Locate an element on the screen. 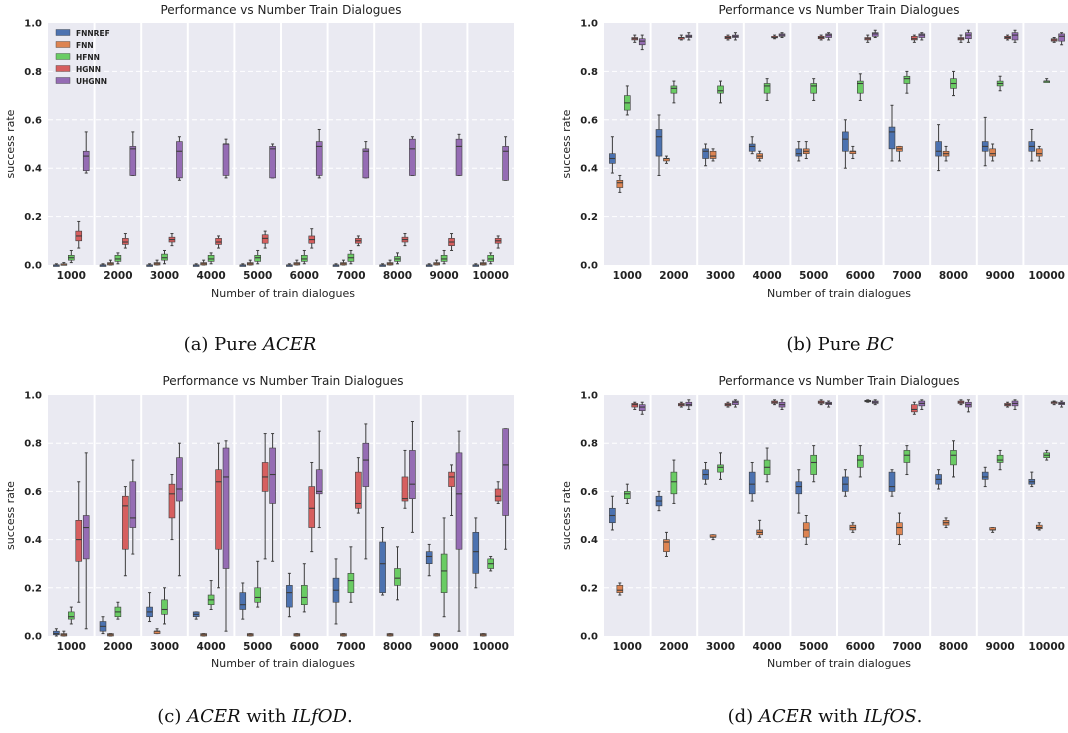 This screenshot has height=733, width=1068. y-tick-label: 0.6 is located at coordinates (33, 120).